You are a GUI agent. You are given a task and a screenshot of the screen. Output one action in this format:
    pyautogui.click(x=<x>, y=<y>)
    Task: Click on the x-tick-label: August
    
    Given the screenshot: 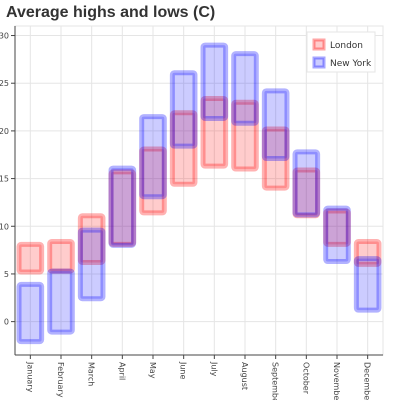 What is the action you would take?
    pyautogui.click(x=244, y=376)
    